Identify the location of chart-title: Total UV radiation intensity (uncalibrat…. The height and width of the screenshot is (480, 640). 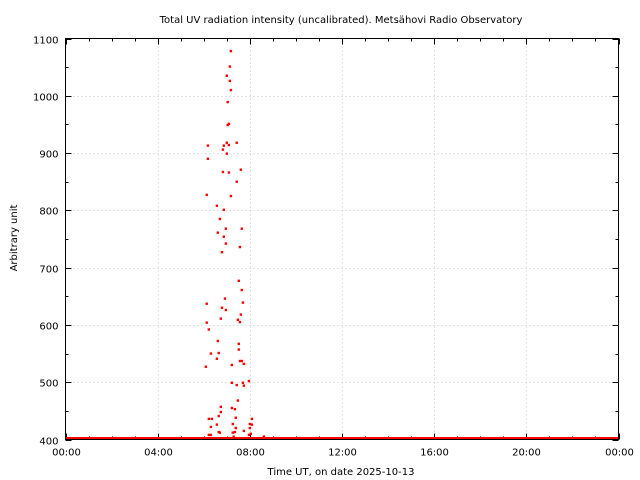
(341, 20).